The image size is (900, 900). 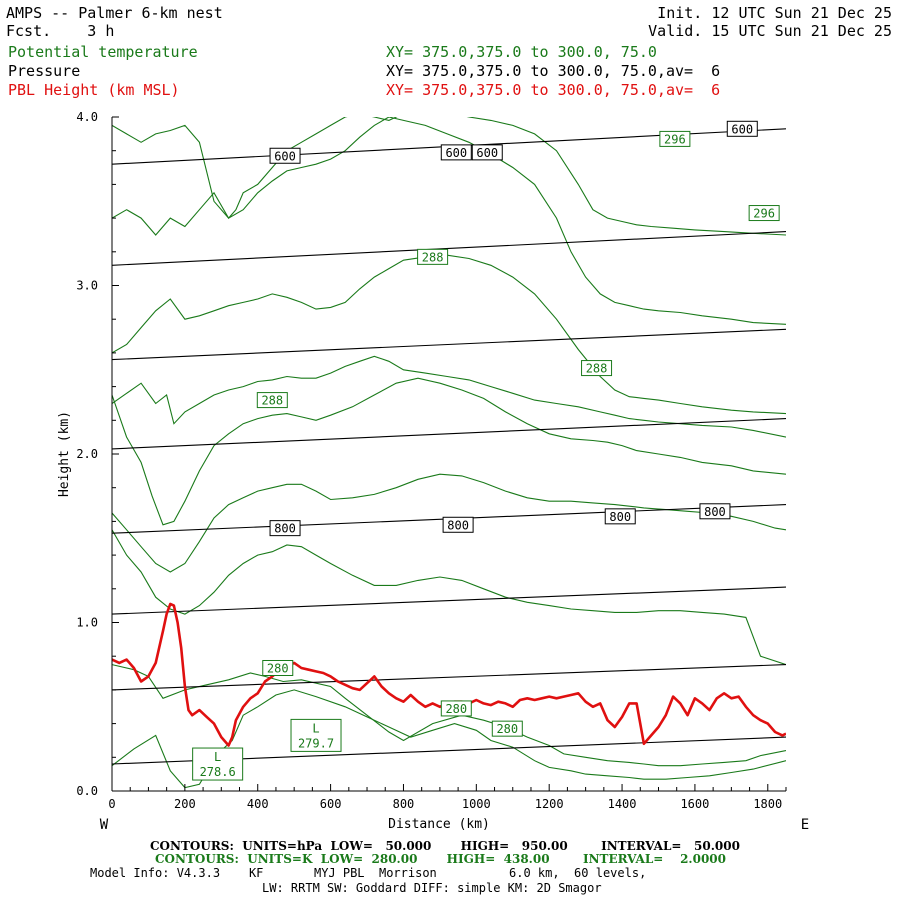 What do you see at coordinates (87, 791) in the screenshot?
I see `y-tick-label-0.0: 0.0` at bounding box center [87, 791].